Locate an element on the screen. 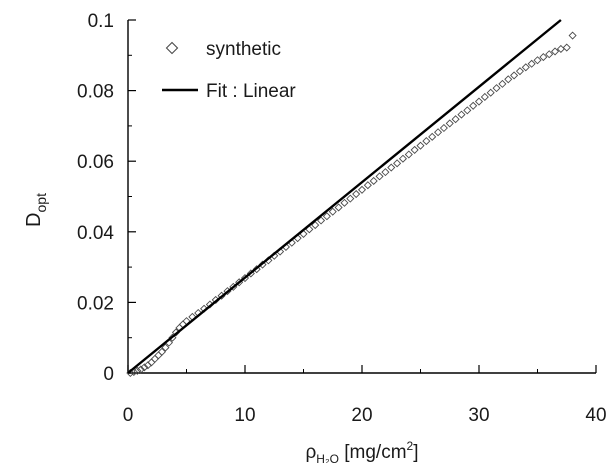 This screenshot has height=468, width=613. x-axis-label-sub: H₂O is located at coordinates (327, 457).